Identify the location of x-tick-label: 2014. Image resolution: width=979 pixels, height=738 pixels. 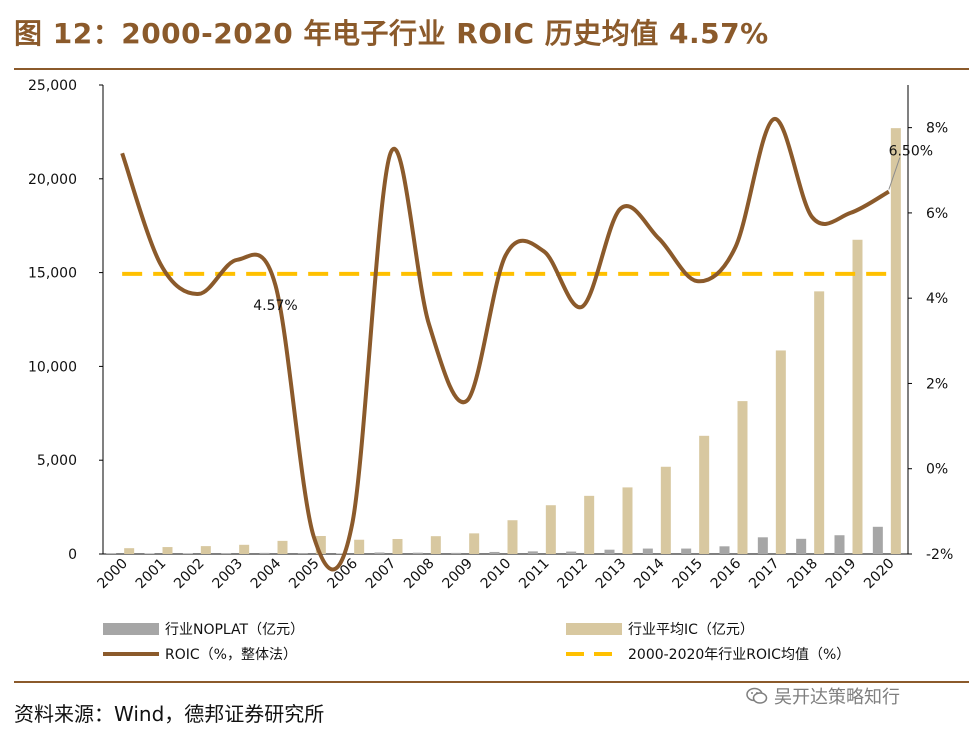
(649, 573).